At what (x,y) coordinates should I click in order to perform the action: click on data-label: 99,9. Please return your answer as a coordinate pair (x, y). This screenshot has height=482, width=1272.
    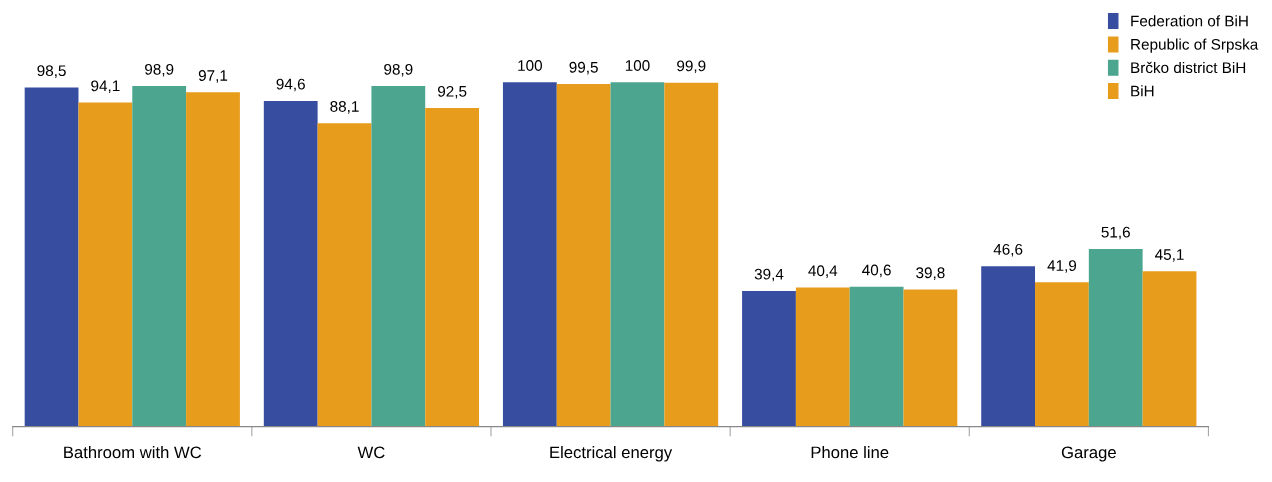
    Looking at the image, I should click on (691, 67).